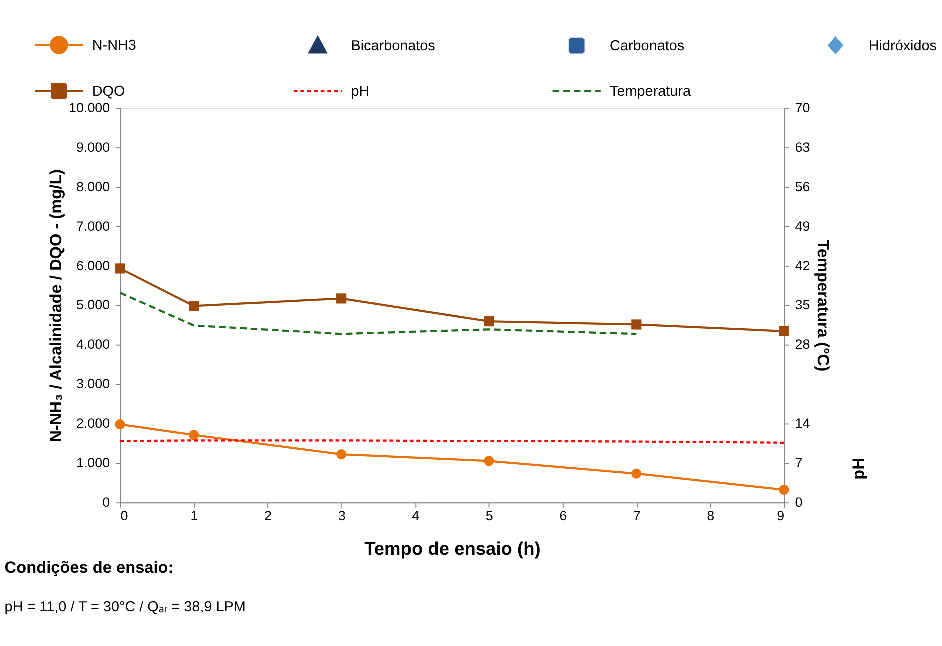  What do you see at coordinates (651, 92) in the screenshot?
I see `legend-label: Temperatura` at bounding box center [651, 92].